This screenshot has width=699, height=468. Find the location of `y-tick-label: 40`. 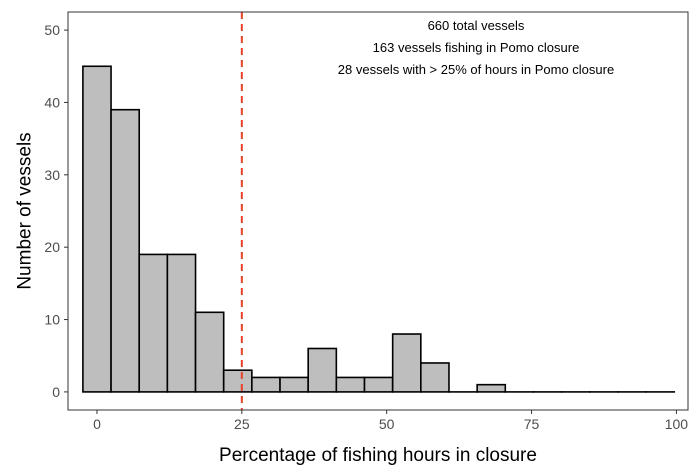

y-tick-label: 40 is located at coordinates (52, 102).